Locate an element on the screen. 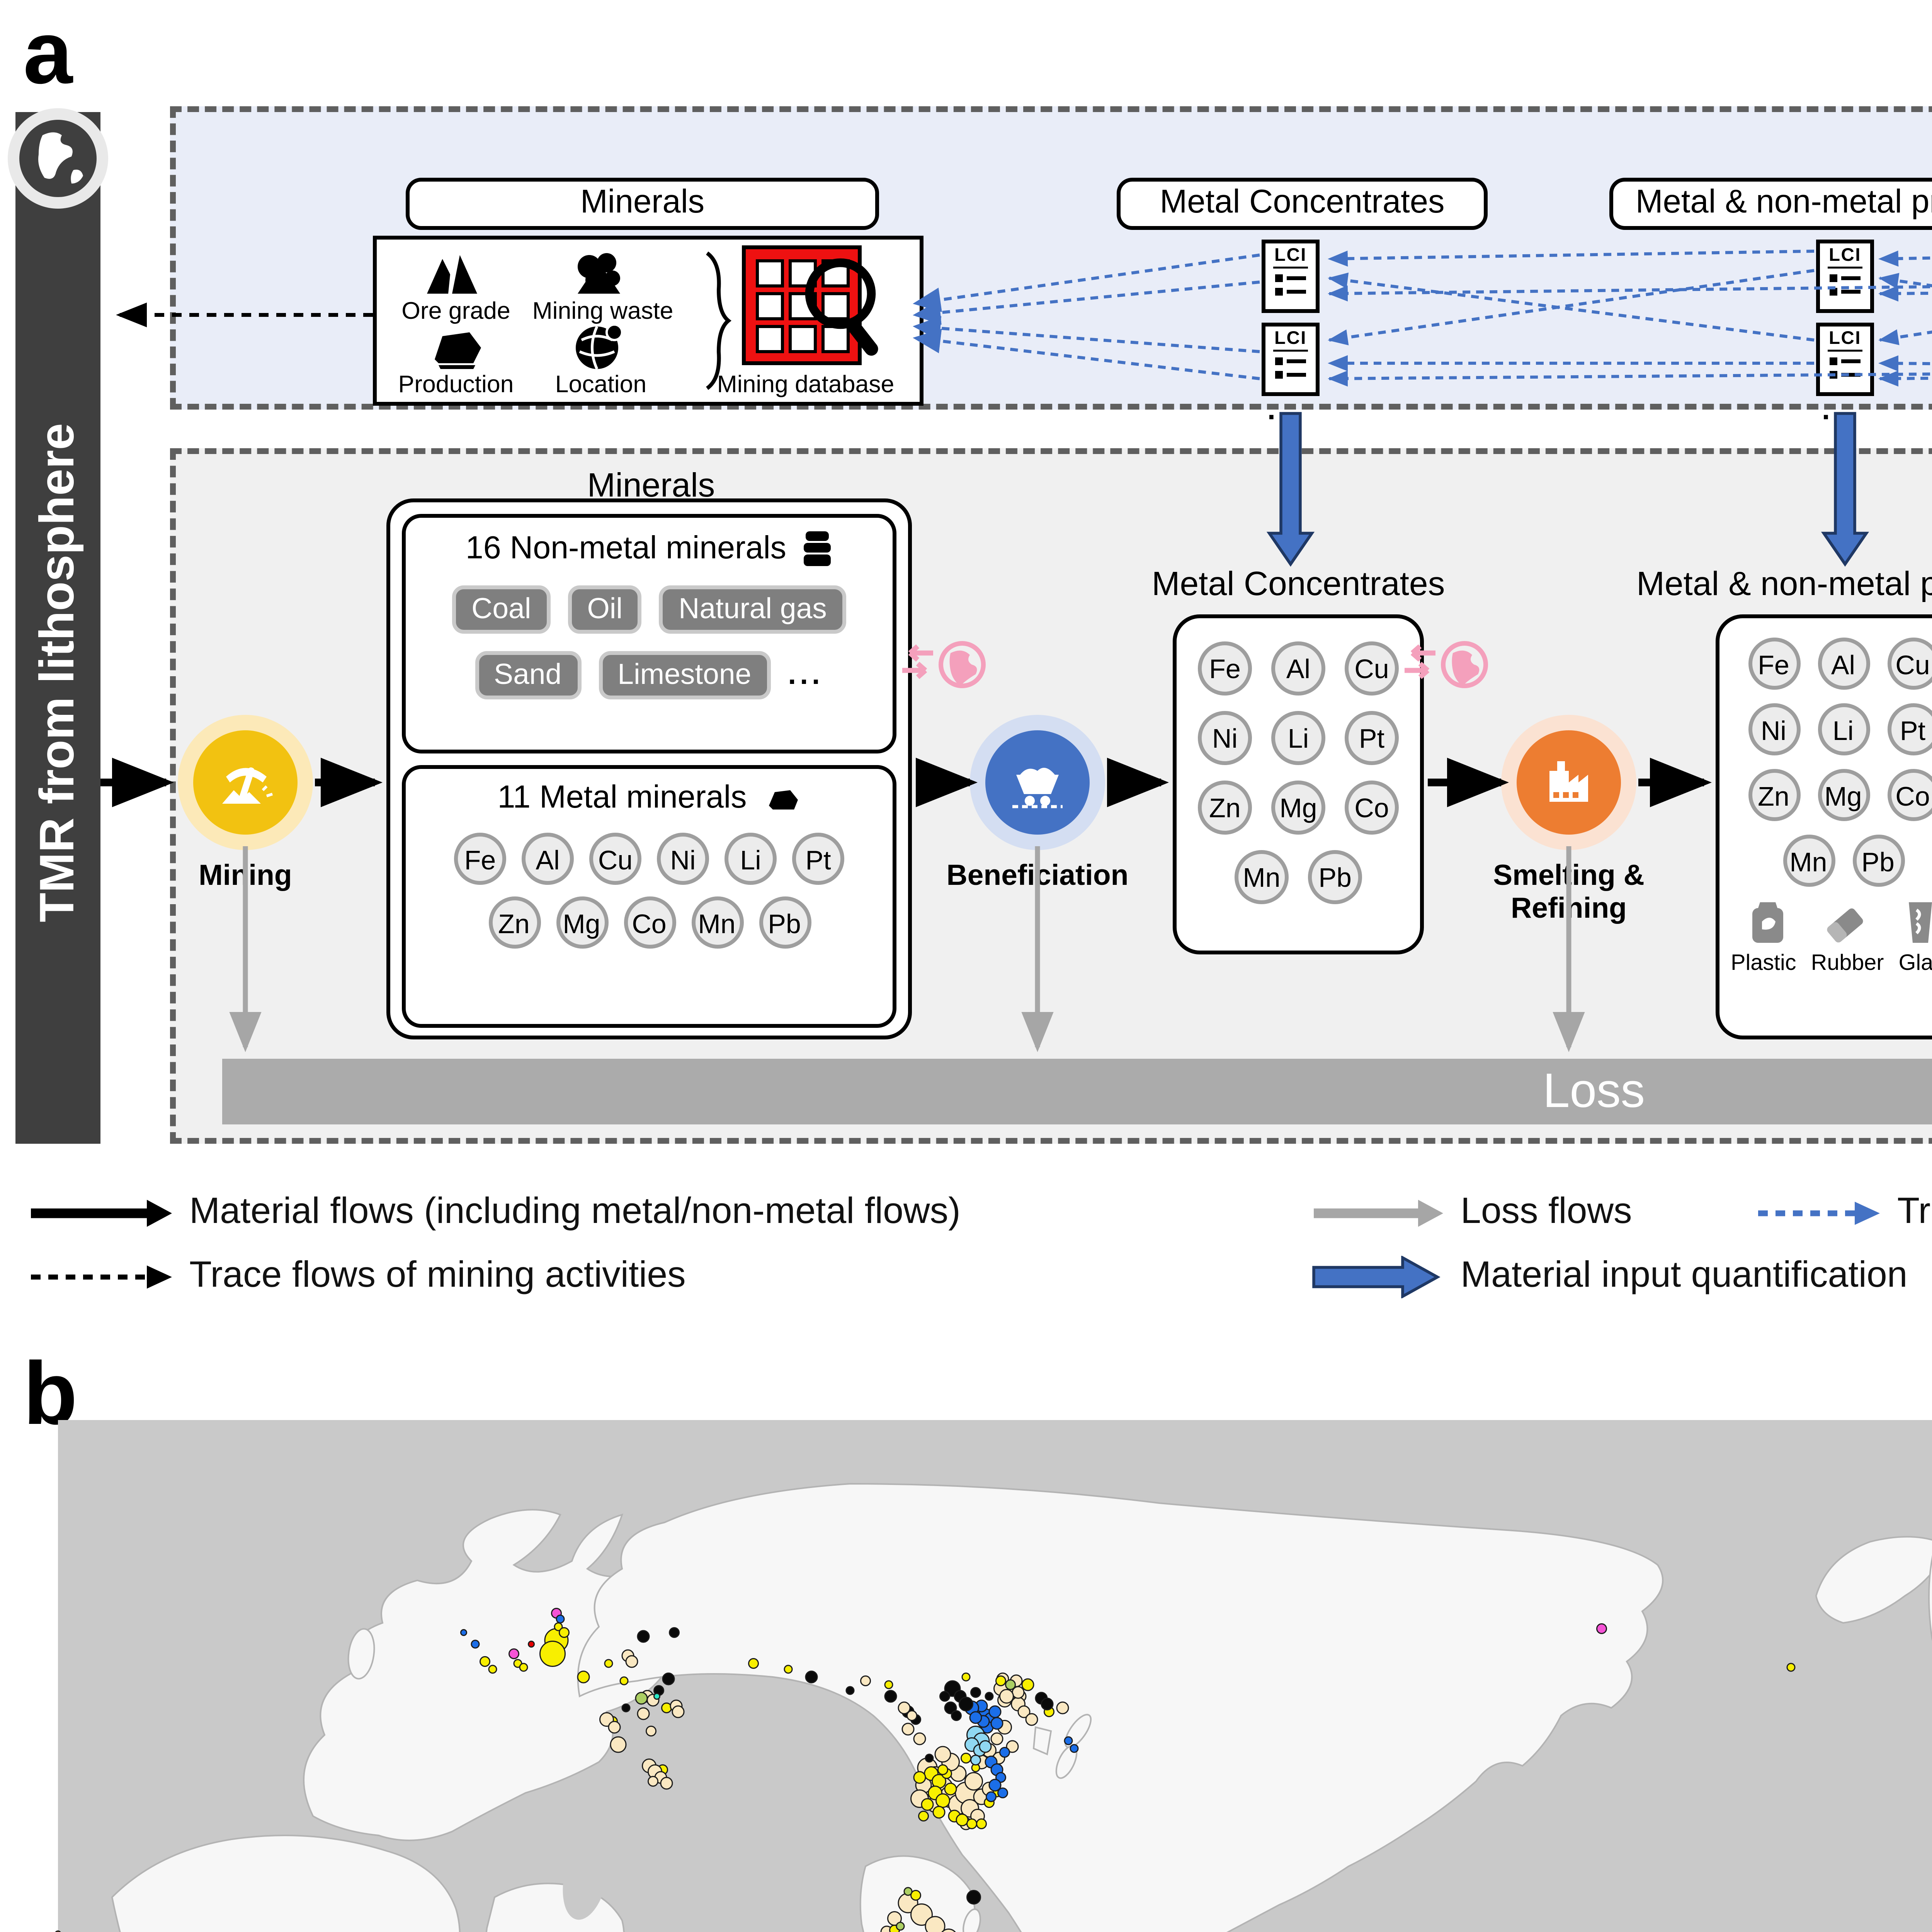  lithosphere-bar: TMR from lithosphere is located at coordinates (58, 628).